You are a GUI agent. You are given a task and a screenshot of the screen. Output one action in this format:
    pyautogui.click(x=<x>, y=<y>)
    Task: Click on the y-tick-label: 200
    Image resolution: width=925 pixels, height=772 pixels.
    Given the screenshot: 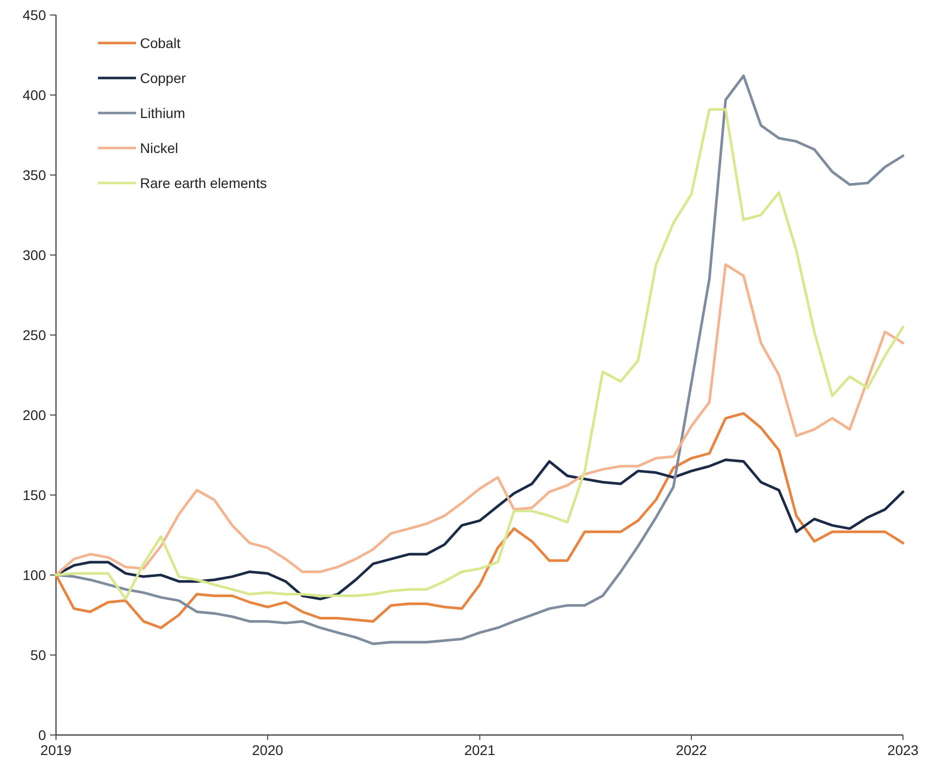 What is the action you would take?
    pyautogui.click(x=34, y=414)
    